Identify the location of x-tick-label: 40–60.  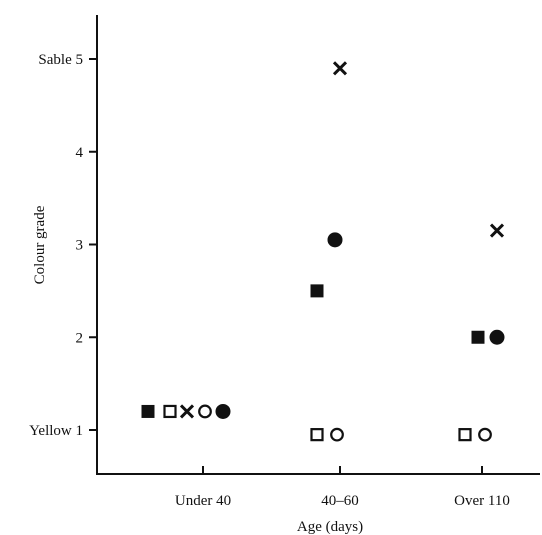
(340, 501).